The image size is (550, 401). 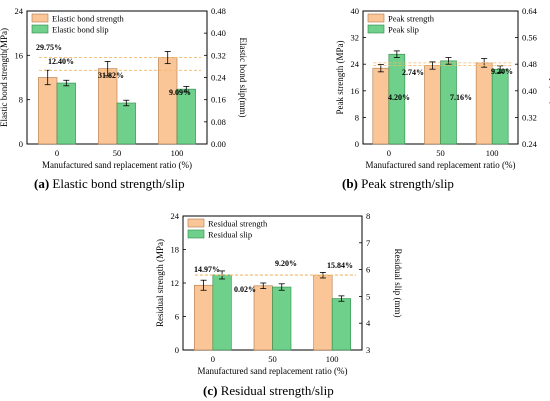 I want to click on percent-annotation: 9.09%, so click(x=180, y=92).